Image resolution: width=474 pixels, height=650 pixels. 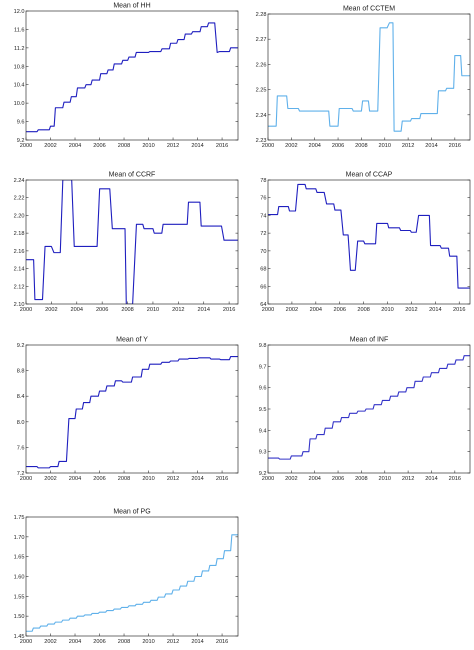 What do you see at coordinates (19, 597) in the screenshot?
I see `y-tick-label: 1.55` at bounding box center [19, 597].